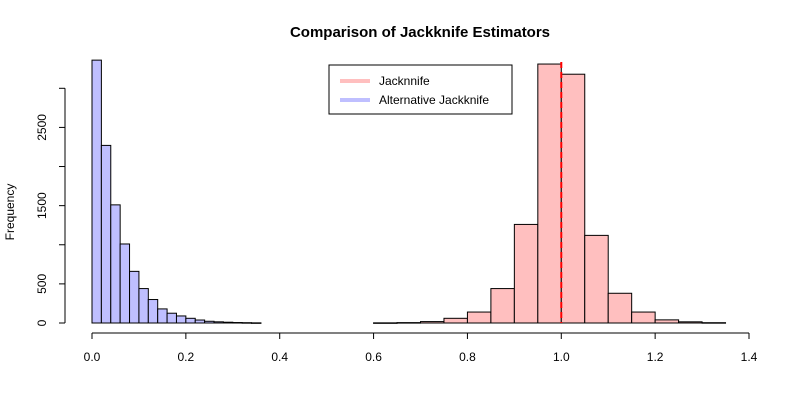 The height and width of the screenshot is (412, 800). What do you see at coordinates (373, 357) in the screenshot?
I see `x-tick-label: 0.6` at bounding box center [373, 357].